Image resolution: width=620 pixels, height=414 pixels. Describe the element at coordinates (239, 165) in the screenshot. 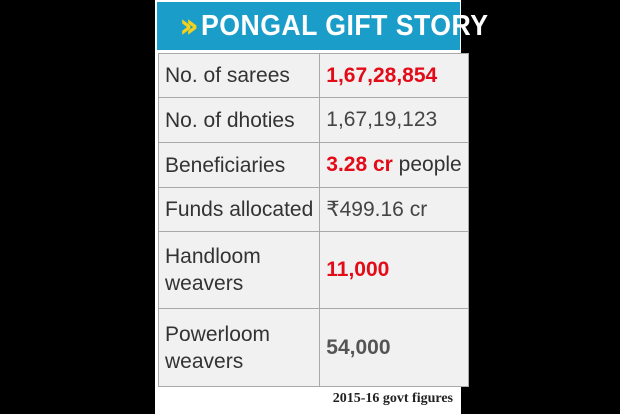

I see `row-label: Beneficiaries` at that location.